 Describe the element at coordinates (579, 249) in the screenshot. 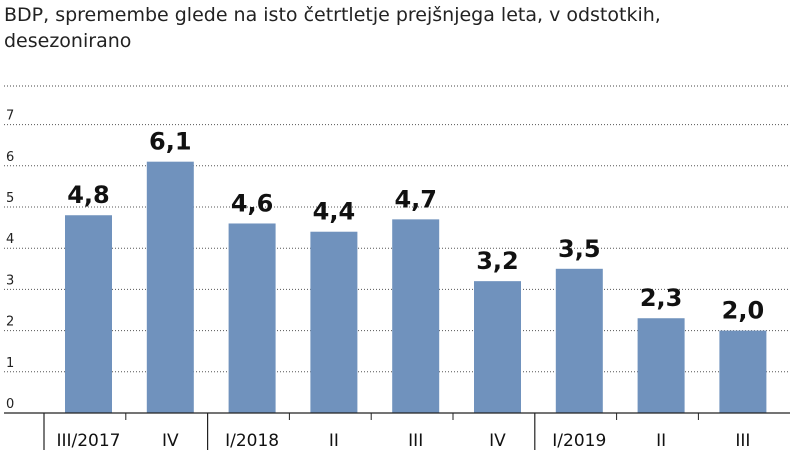

I see `value-label-6: 3,5` at that location.